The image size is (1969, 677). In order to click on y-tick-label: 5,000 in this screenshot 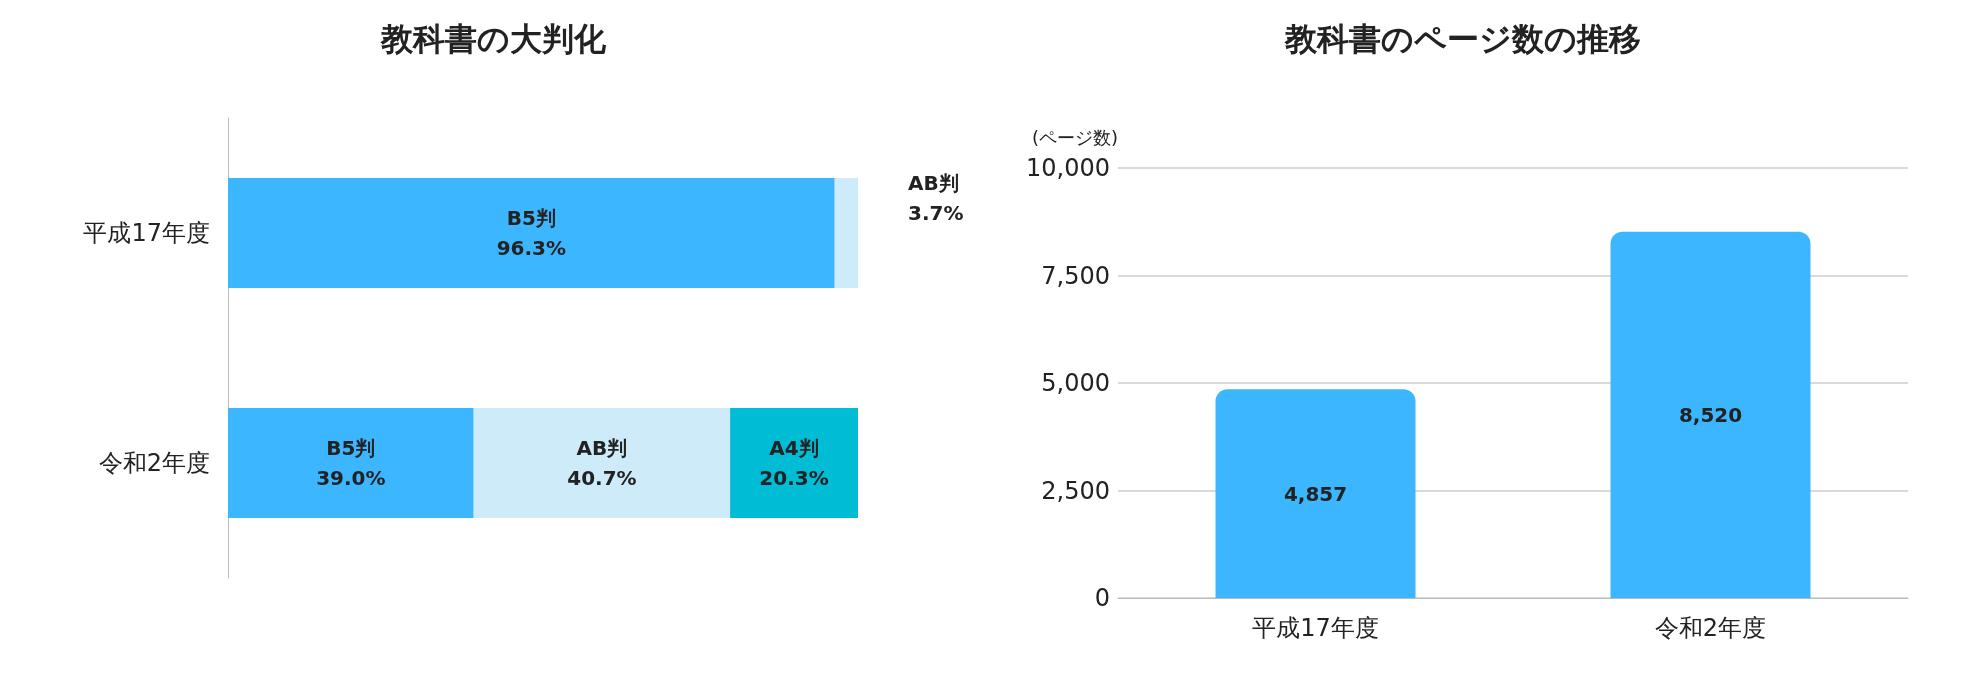, I will do `click(1075, 383)`.